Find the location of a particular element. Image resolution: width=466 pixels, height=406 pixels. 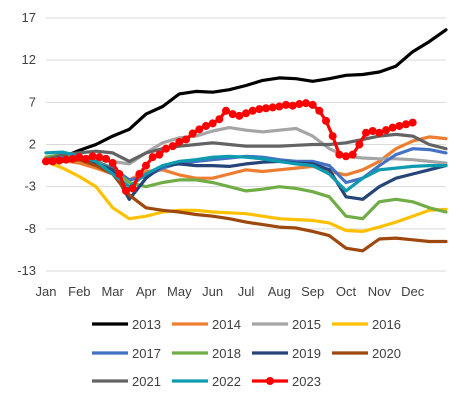

legend-item-2021: 2021 is located at coordinates (126, 381).